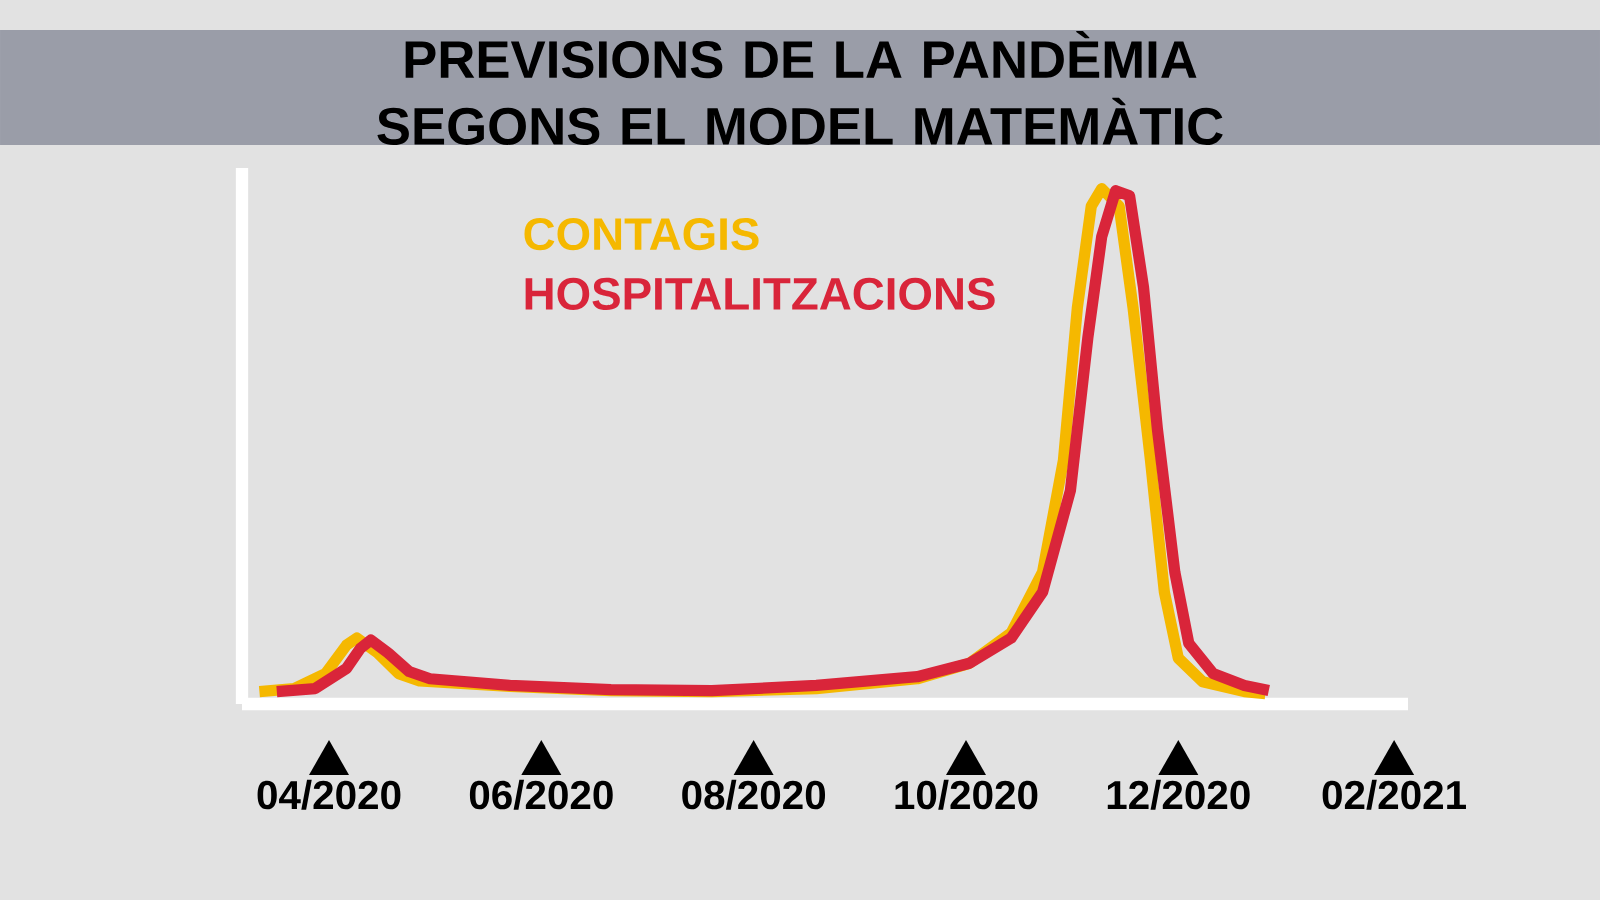 The width and height of the screenshot is (1600, 900). What do you see at coordinates (800, 88) in the screenshot?
I see `chart-title: PREVISIONS DE LA PANDÈMIA SEGONS EL MODEL MATEMÀTIC` at bounding box center [800, 88].